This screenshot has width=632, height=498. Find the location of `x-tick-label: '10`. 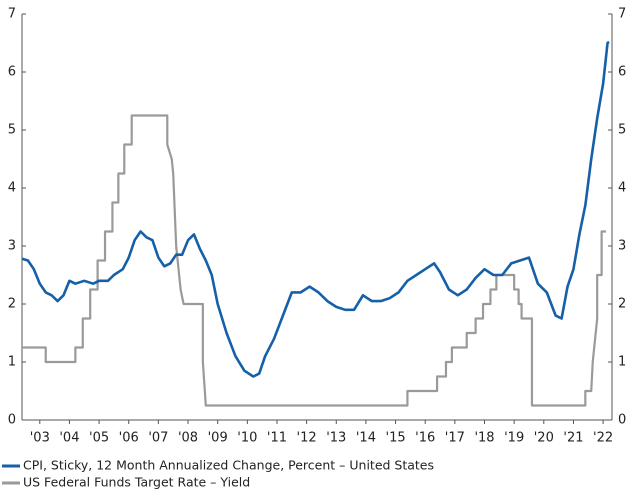

x-tick-label: '10 is located at coordinates (247, 438).